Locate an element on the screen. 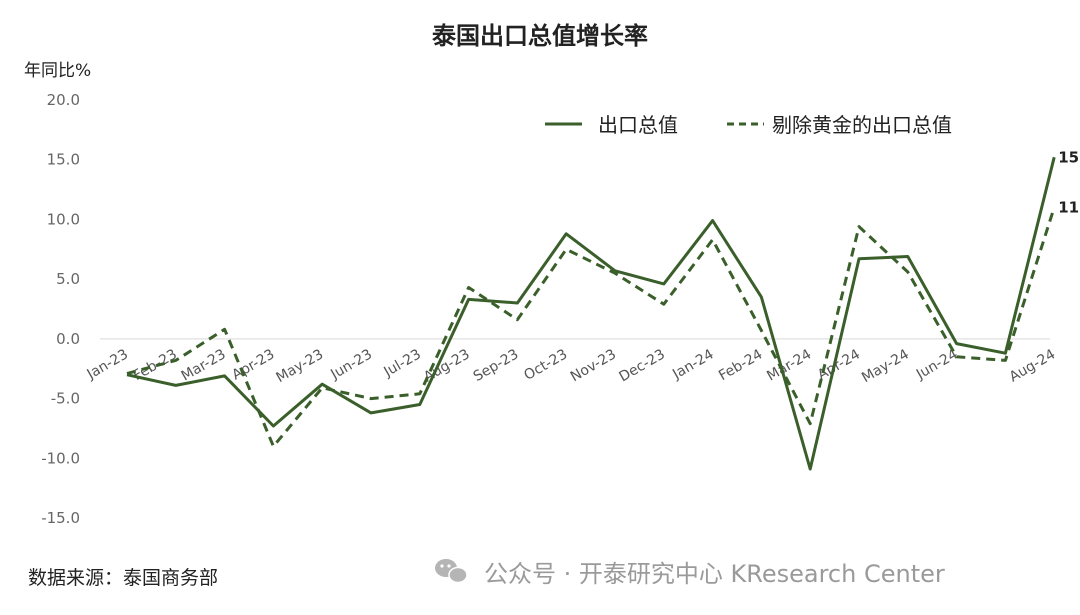  x-tick-label: Jan-24 is located at coordinates (692, 364).